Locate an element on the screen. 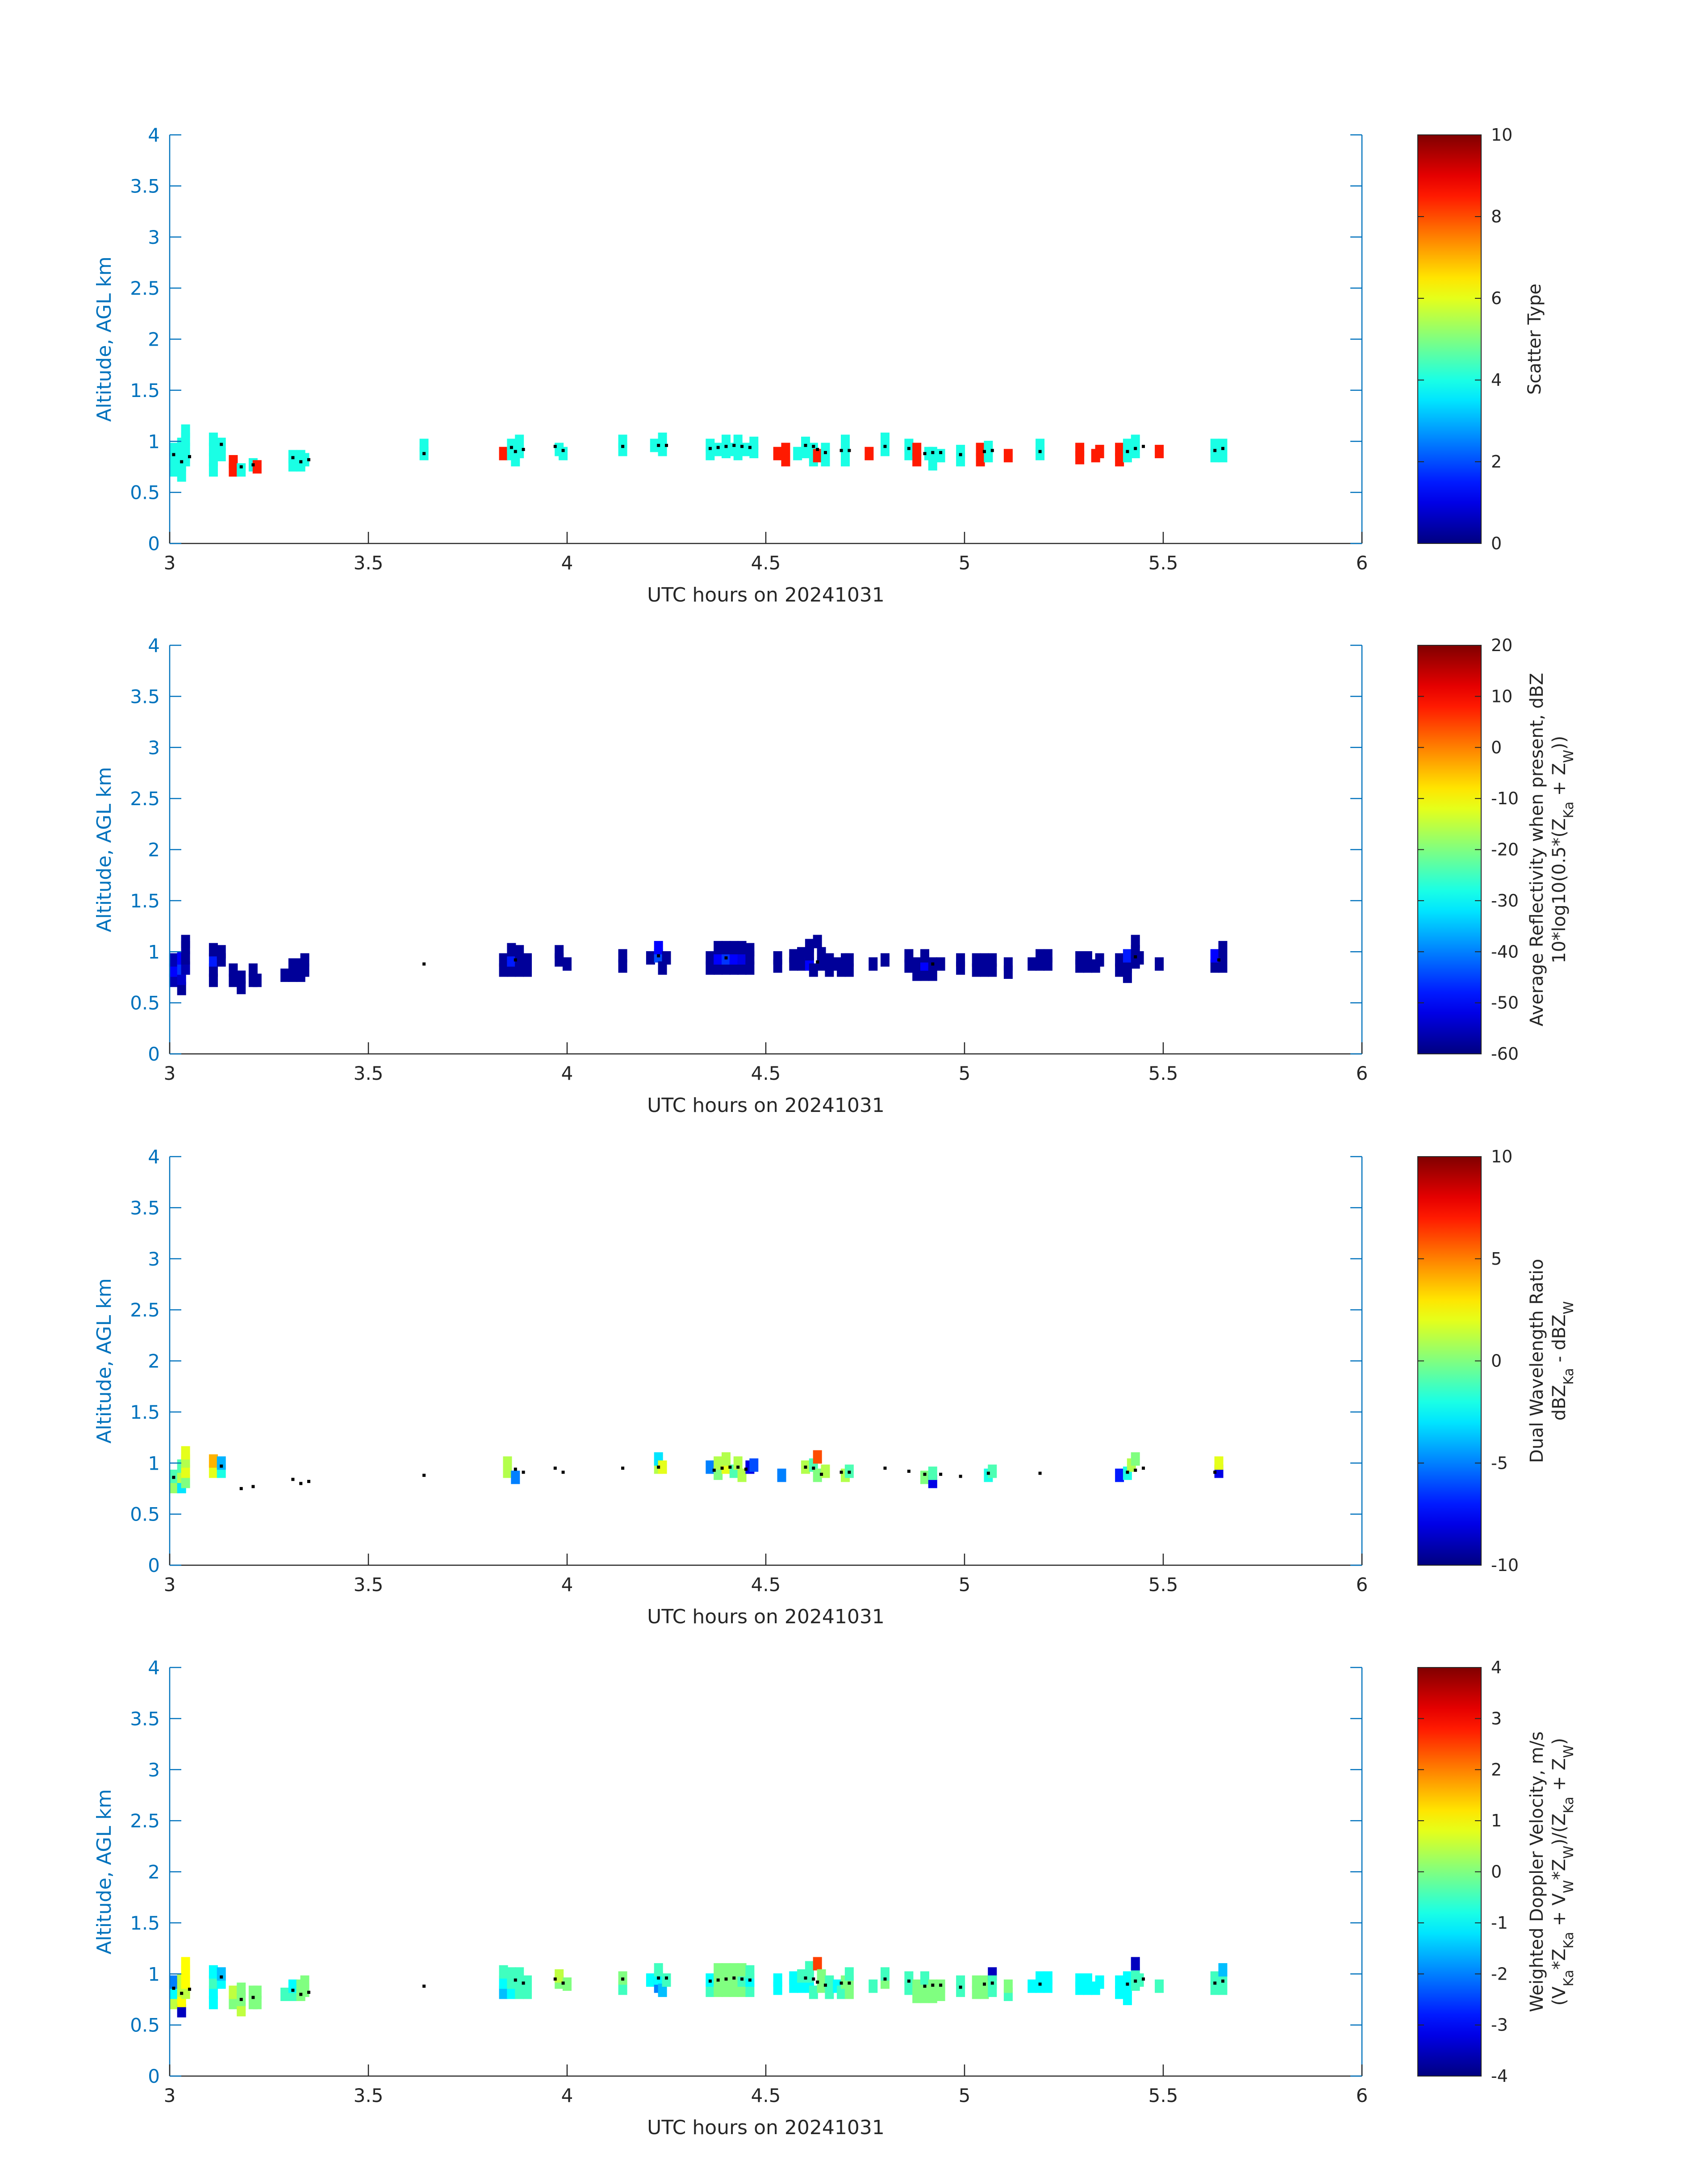 This screenshot has height=2177, width=1708. y-tick-label: 4 is located at coordinates (154, 135).